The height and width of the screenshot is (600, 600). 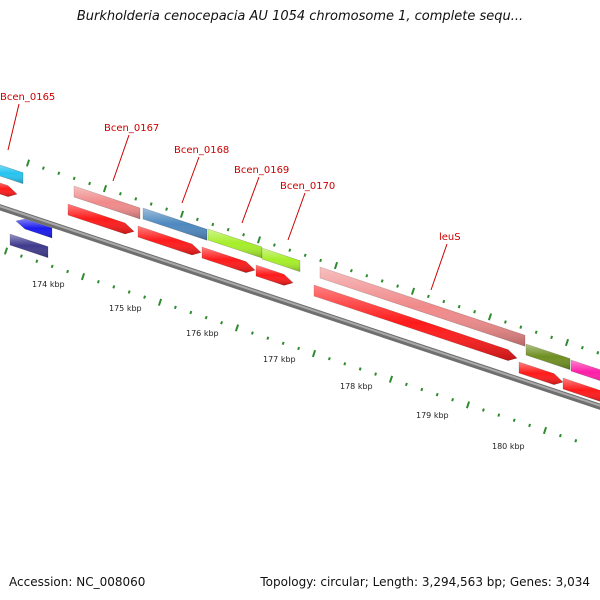 I want to click on kbp-label-176: 176 kbp, so click(x=202, y=333).